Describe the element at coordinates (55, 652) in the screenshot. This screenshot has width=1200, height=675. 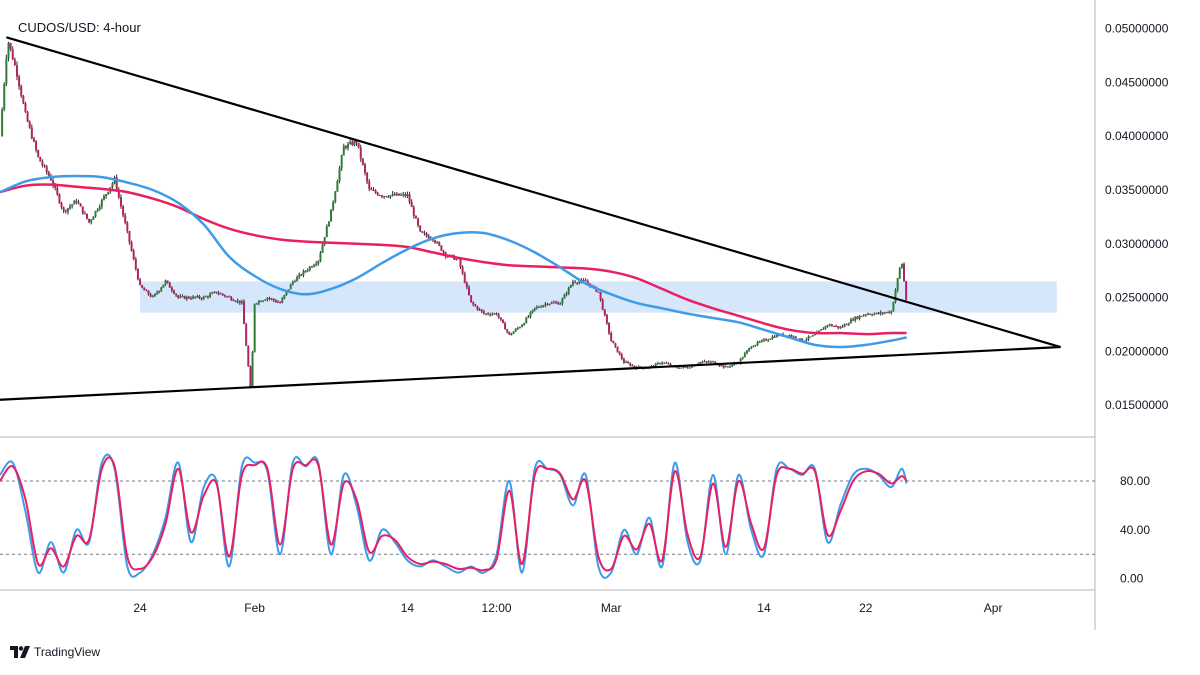
I see `tradingview-brand: TradingView` at that location.